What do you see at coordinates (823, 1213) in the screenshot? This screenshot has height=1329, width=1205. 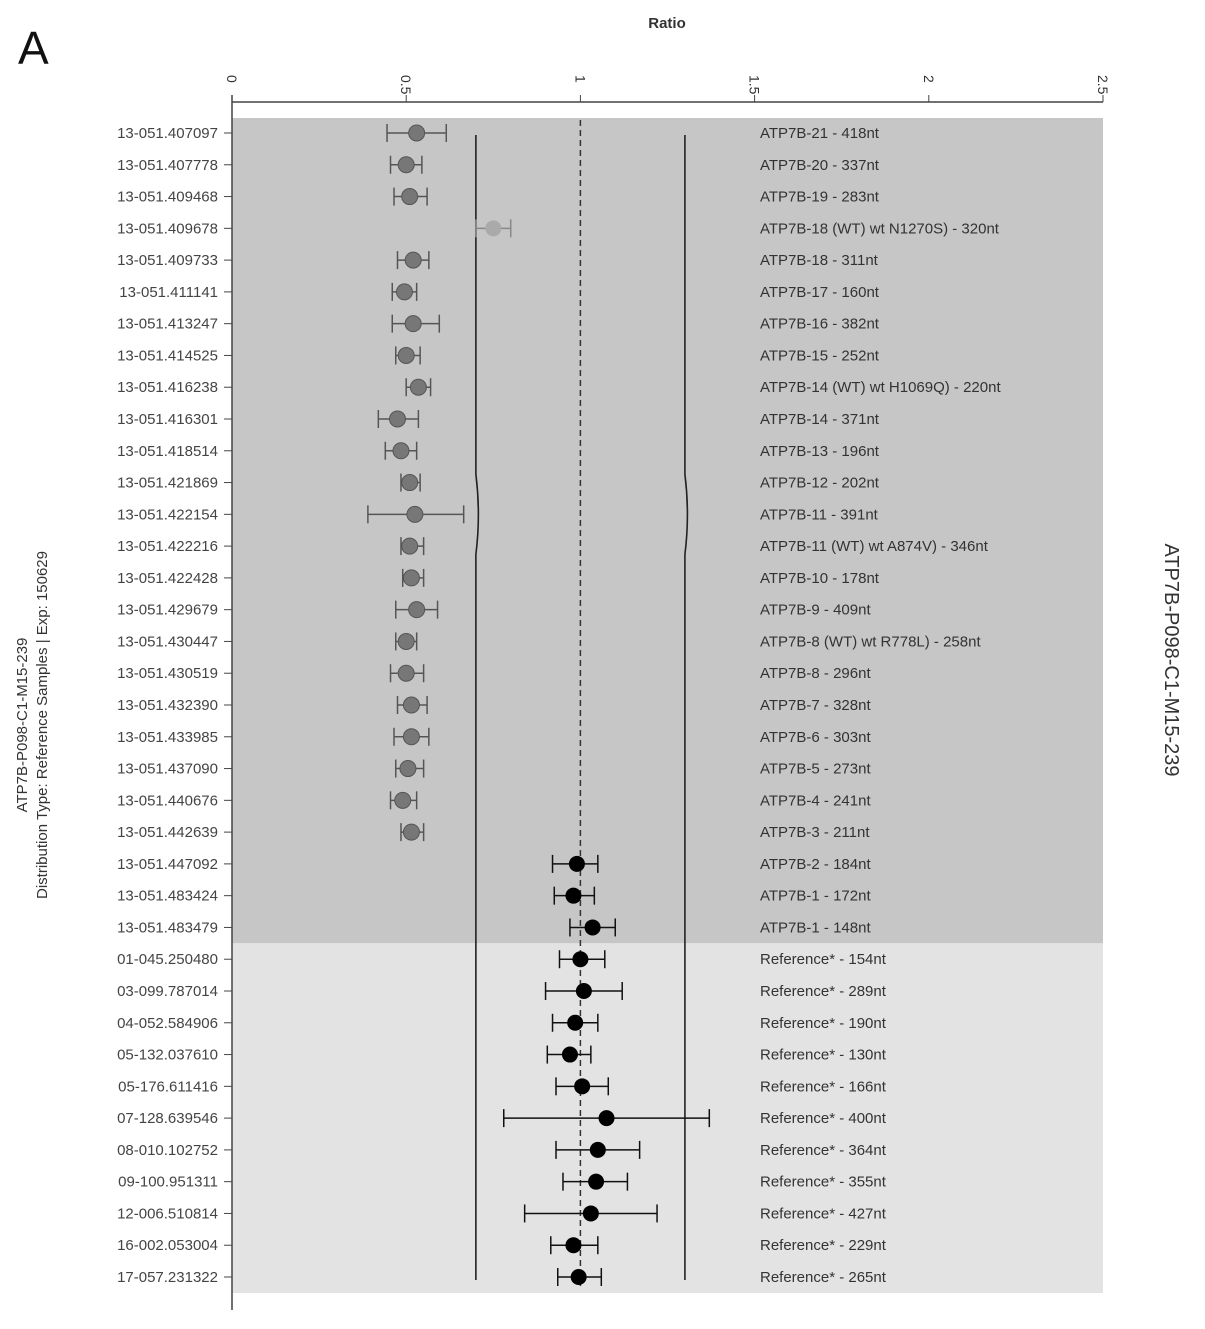 I see `probe-label: Reference* - 427nt` at bounding box center [823, 1213].